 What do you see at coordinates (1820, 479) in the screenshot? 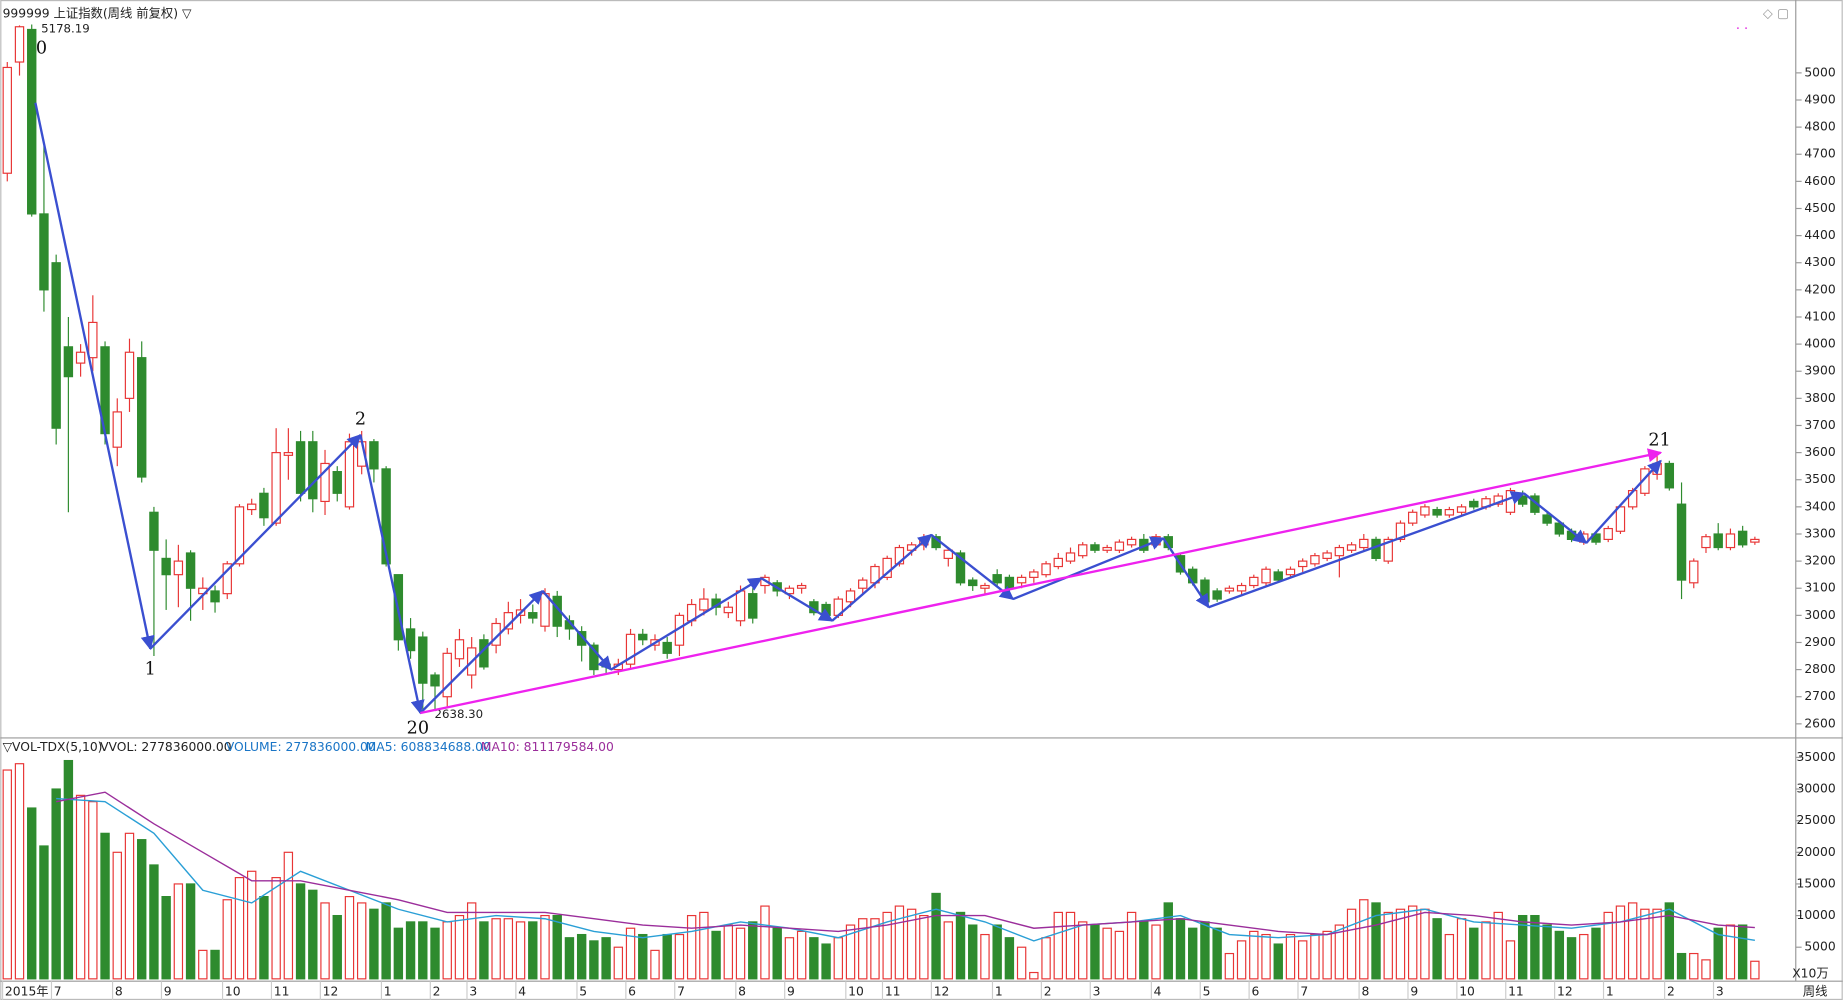
I see `y-tick-label: 3500` at bounding box center [1820, 479].